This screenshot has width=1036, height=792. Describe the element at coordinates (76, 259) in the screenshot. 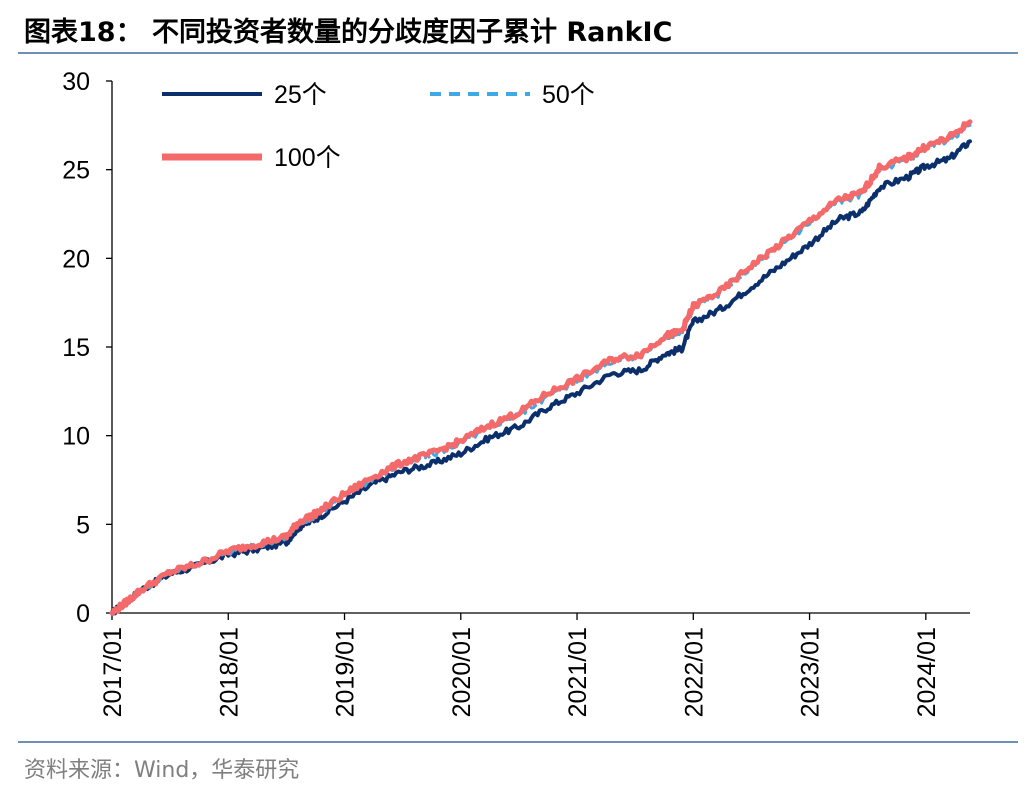

I see `y-tick-label: 20` at that location.